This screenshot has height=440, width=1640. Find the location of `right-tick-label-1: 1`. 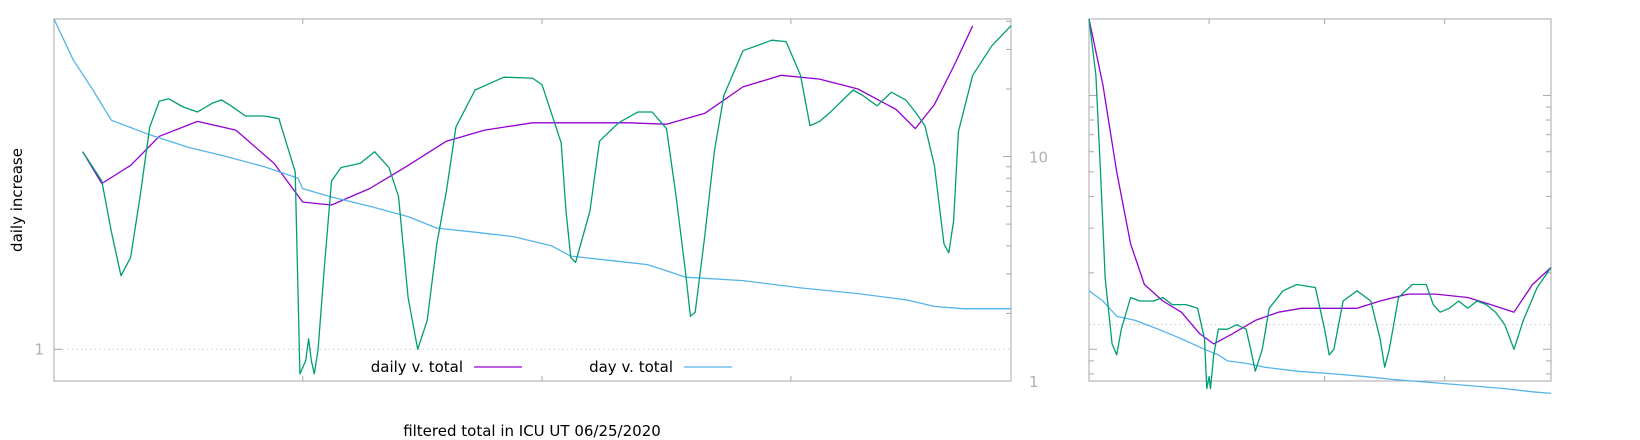

right-tick-label-1: 1 is located at coordinates (1034, 382).